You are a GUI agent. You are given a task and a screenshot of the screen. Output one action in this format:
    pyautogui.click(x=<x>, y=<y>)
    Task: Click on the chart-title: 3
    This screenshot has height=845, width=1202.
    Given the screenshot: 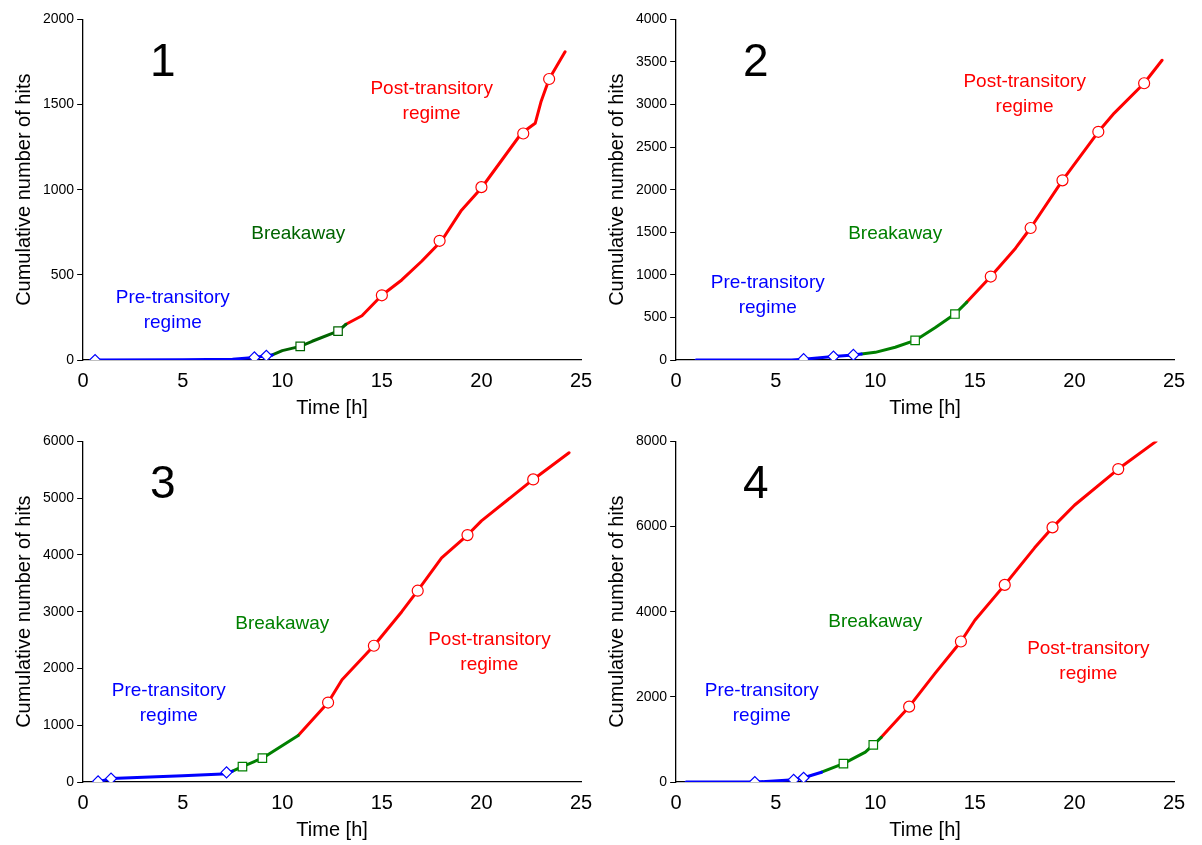 What is the action you would take?
    pyautogui.click(x=163, y=482)
    